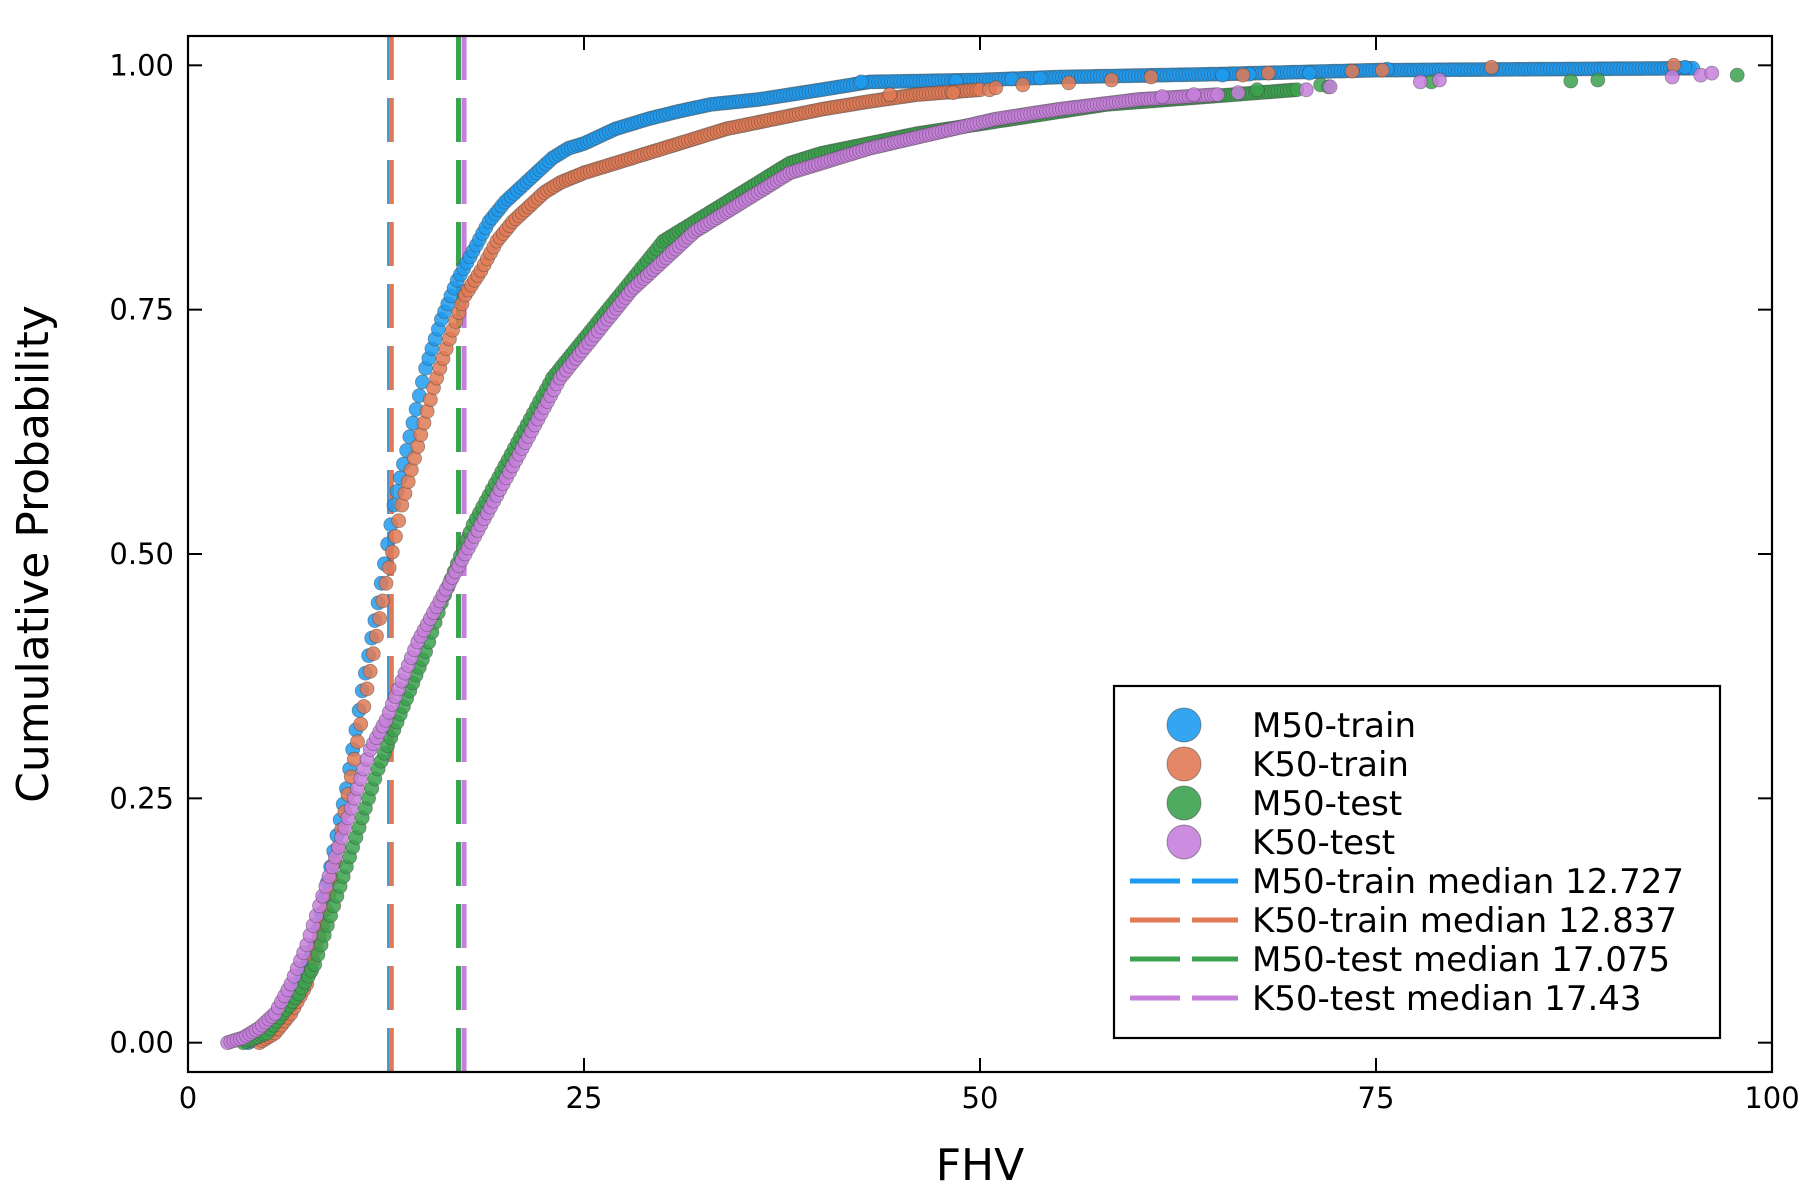  Describe the element at coordinates (1323, 843) in the screenshot. I see `legend-label: K50-test` at that location.